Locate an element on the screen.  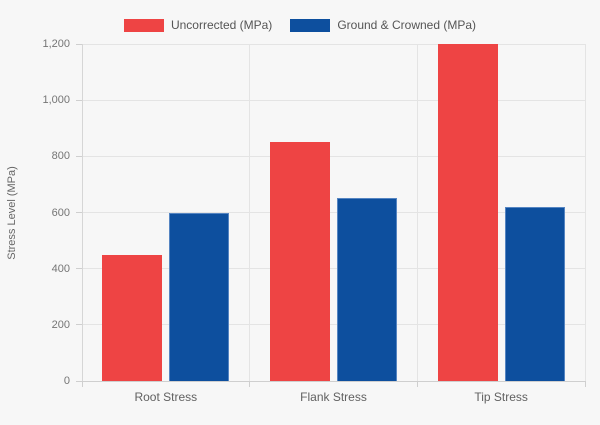
legend-swatch-ground-crowned is located at coordinates (310, 25).